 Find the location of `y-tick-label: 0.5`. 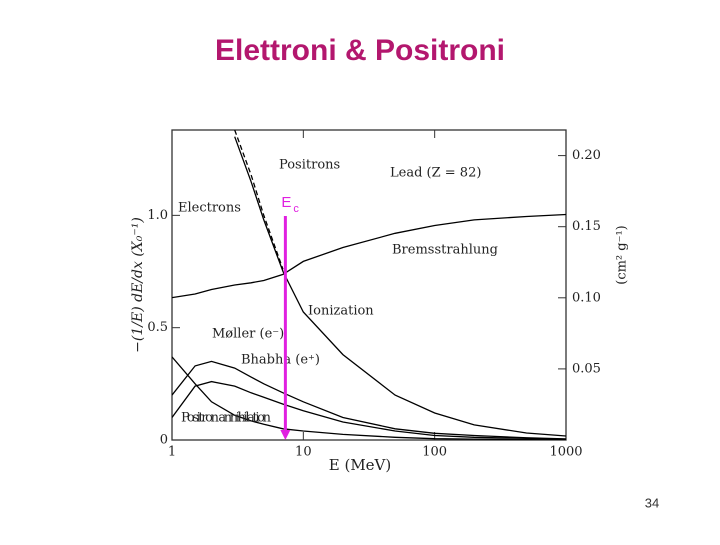

y-tick-label: 0.5 is located at coordinates (157, 327).